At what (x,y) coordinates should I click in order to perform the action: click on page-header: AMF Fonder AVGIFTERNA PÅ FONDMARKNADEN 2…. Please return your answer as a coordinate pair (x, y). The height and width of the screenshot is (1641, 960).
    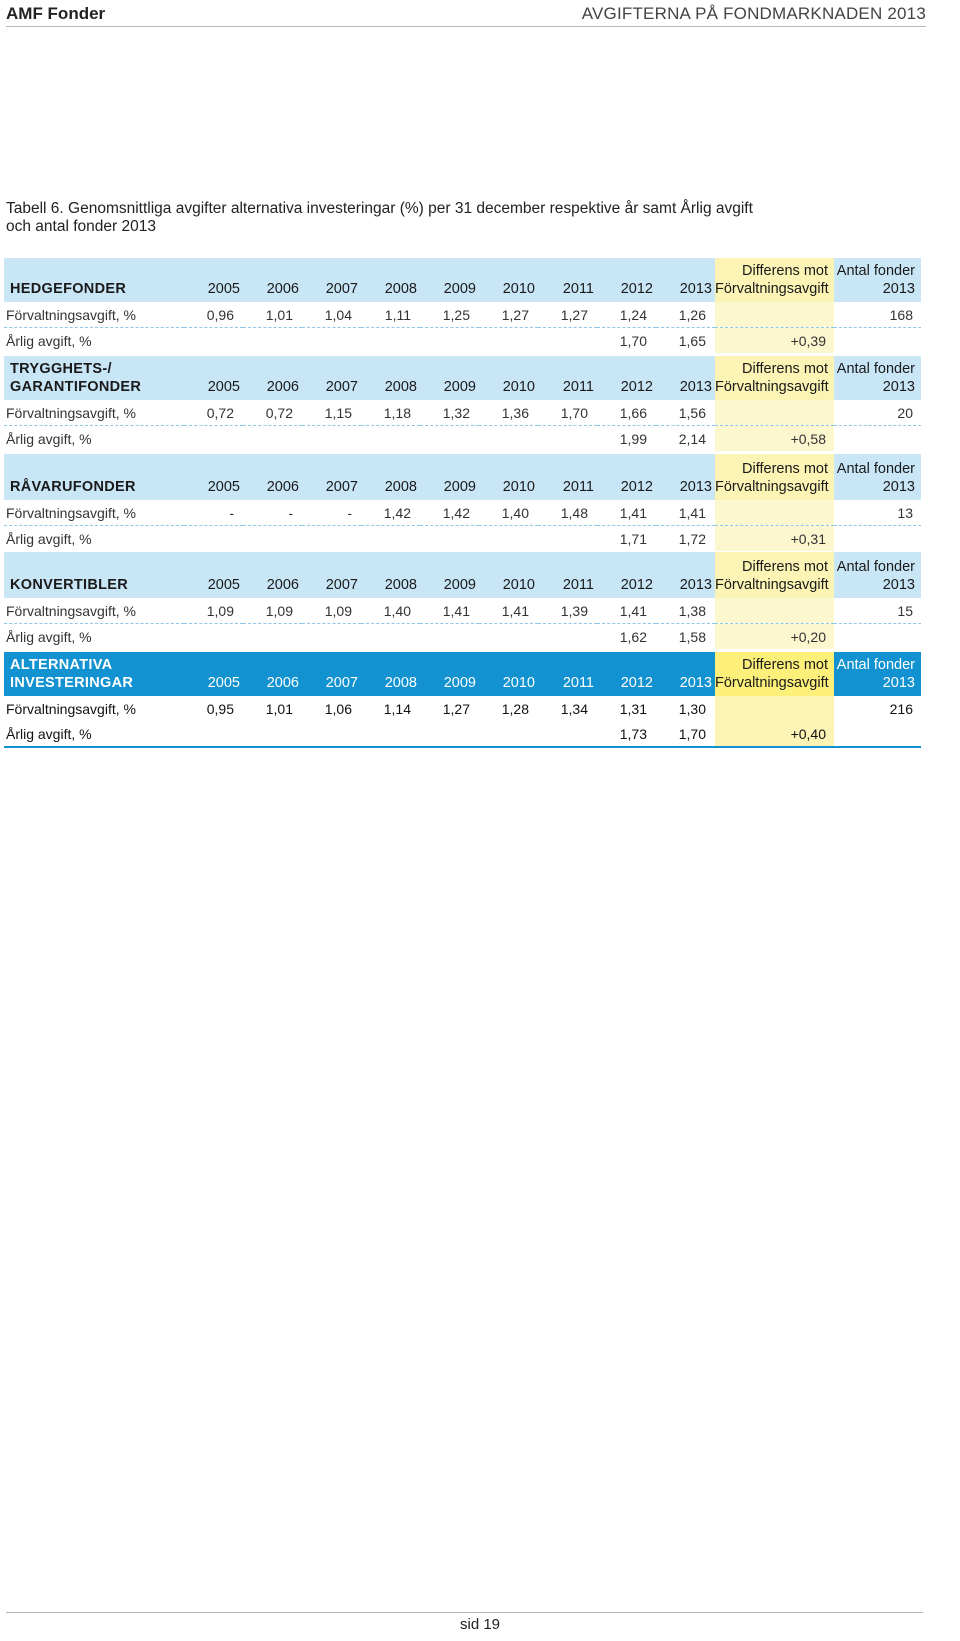
    Looking at the image, I should click on (466, 14).